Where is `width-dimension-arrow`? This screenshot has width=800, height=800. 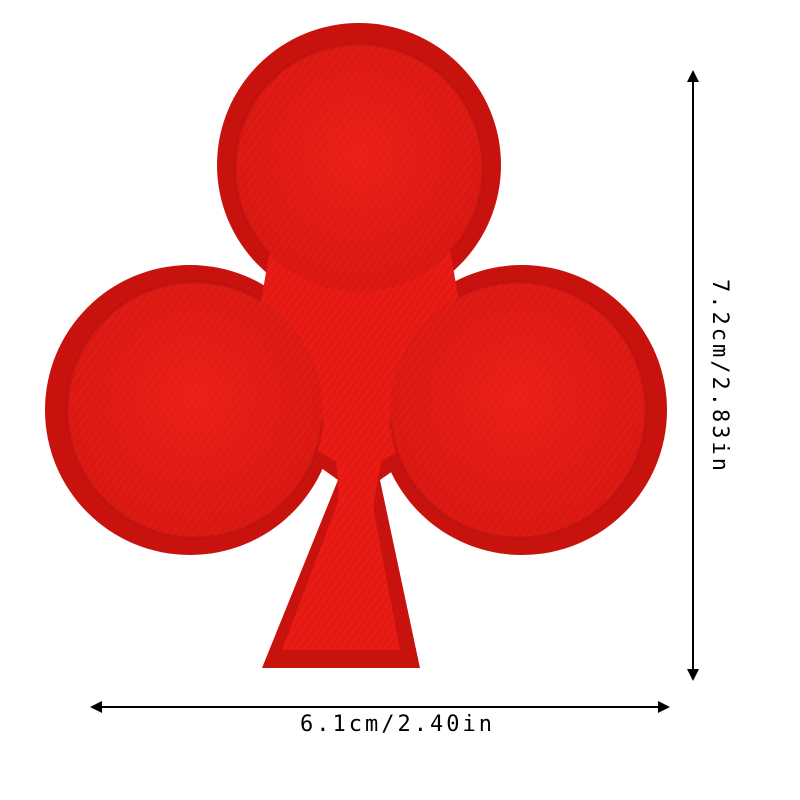
width-dimension-arrow is located at coordinates (380, 707).